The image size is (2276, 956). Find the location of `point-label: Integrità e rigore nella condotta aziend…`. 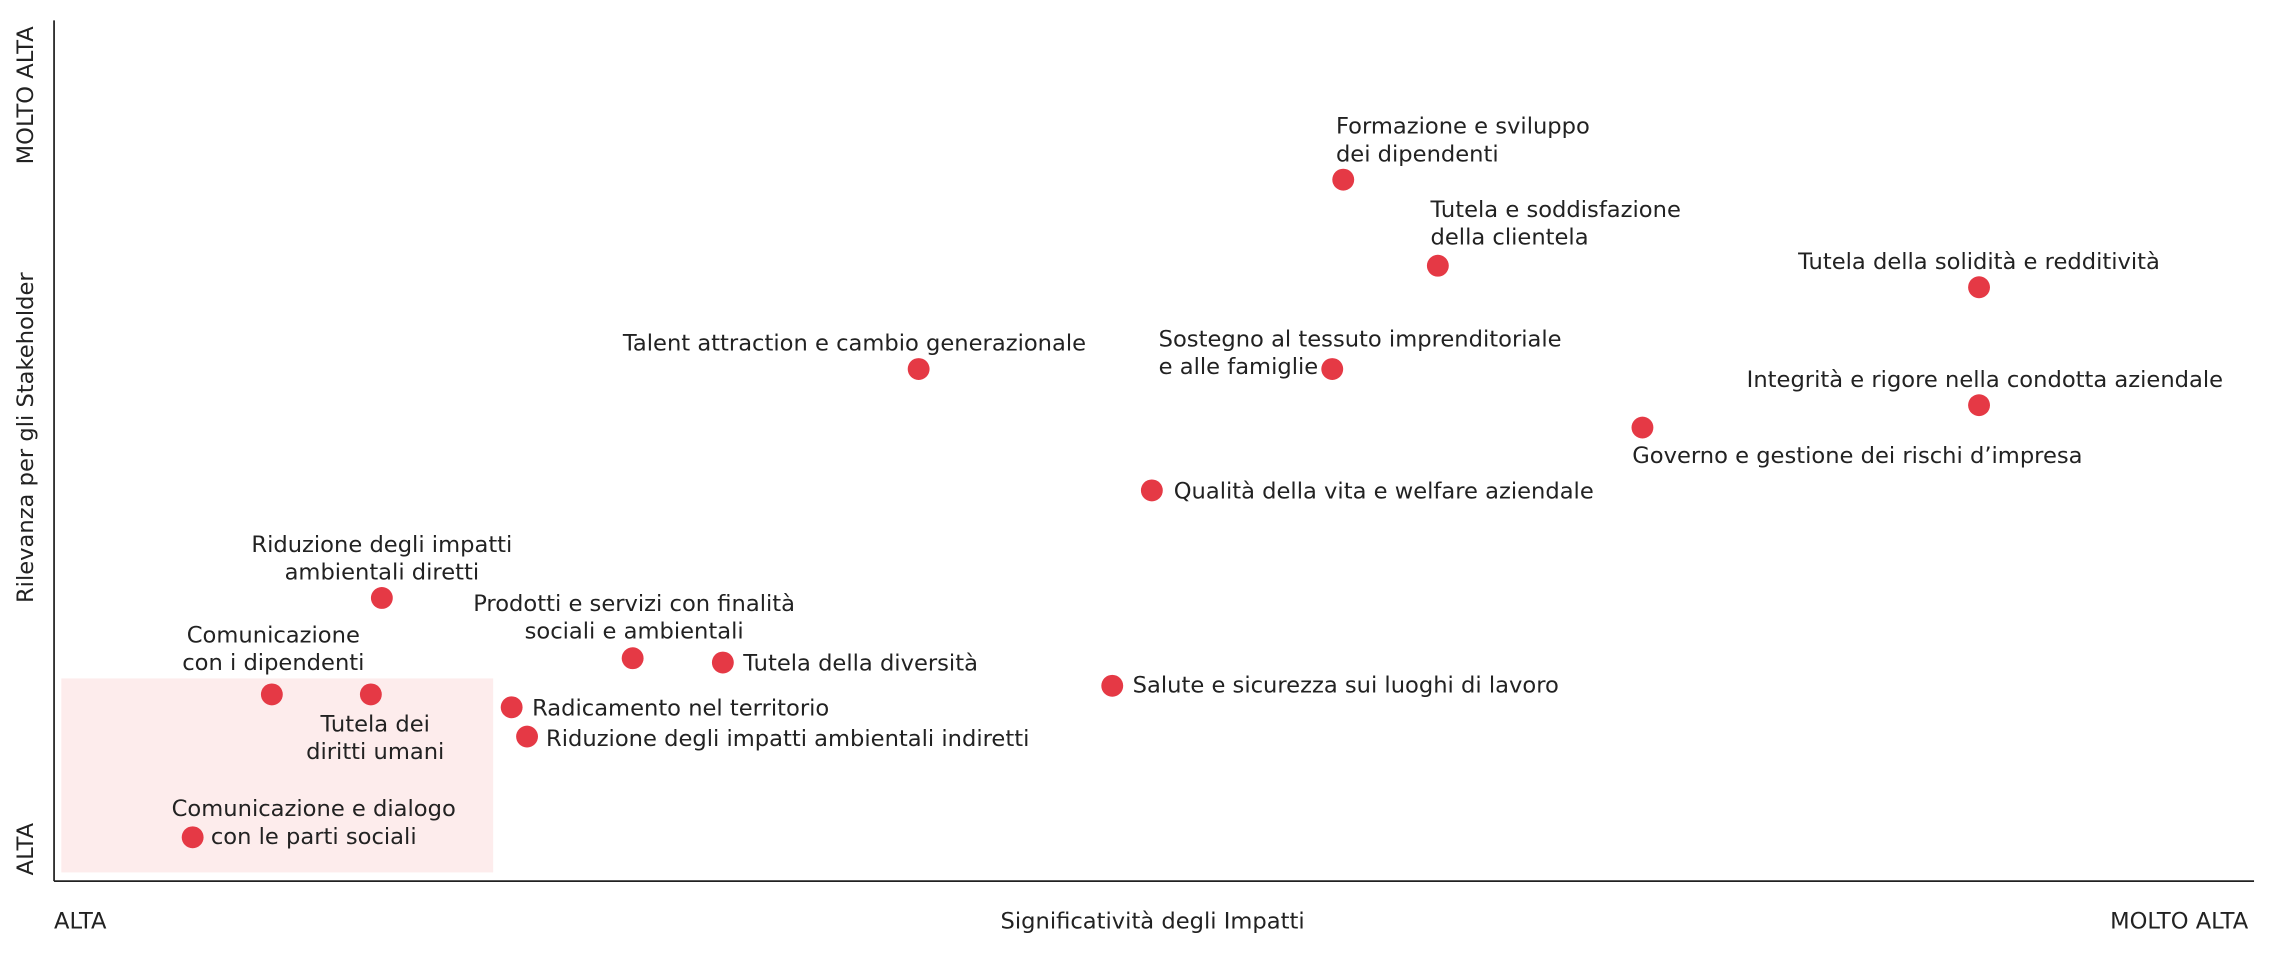

point-label: Integrità e rigore nella condotta aziend… is located at coordinates (1985, 380).